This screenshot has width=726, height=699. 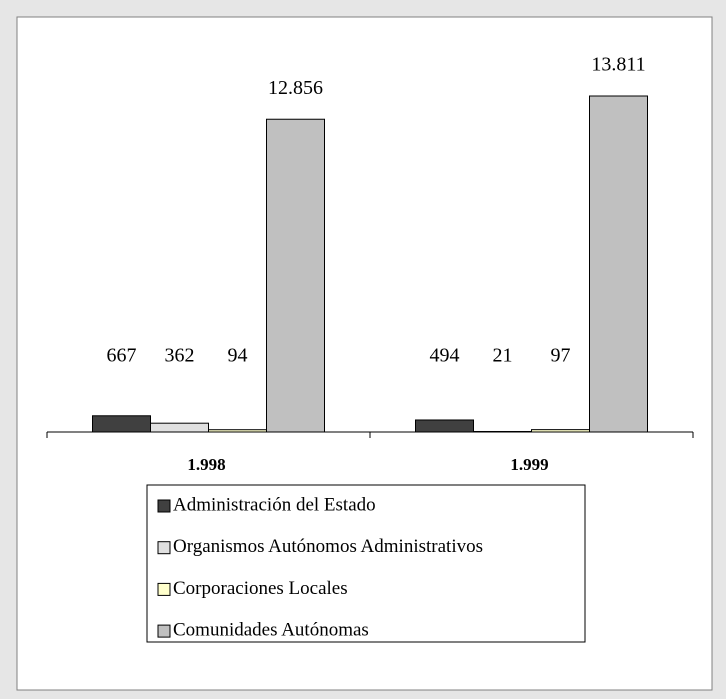 I want to click on legend-label: Organismos Autónomos Administrativos, so click(x=328, y=546).